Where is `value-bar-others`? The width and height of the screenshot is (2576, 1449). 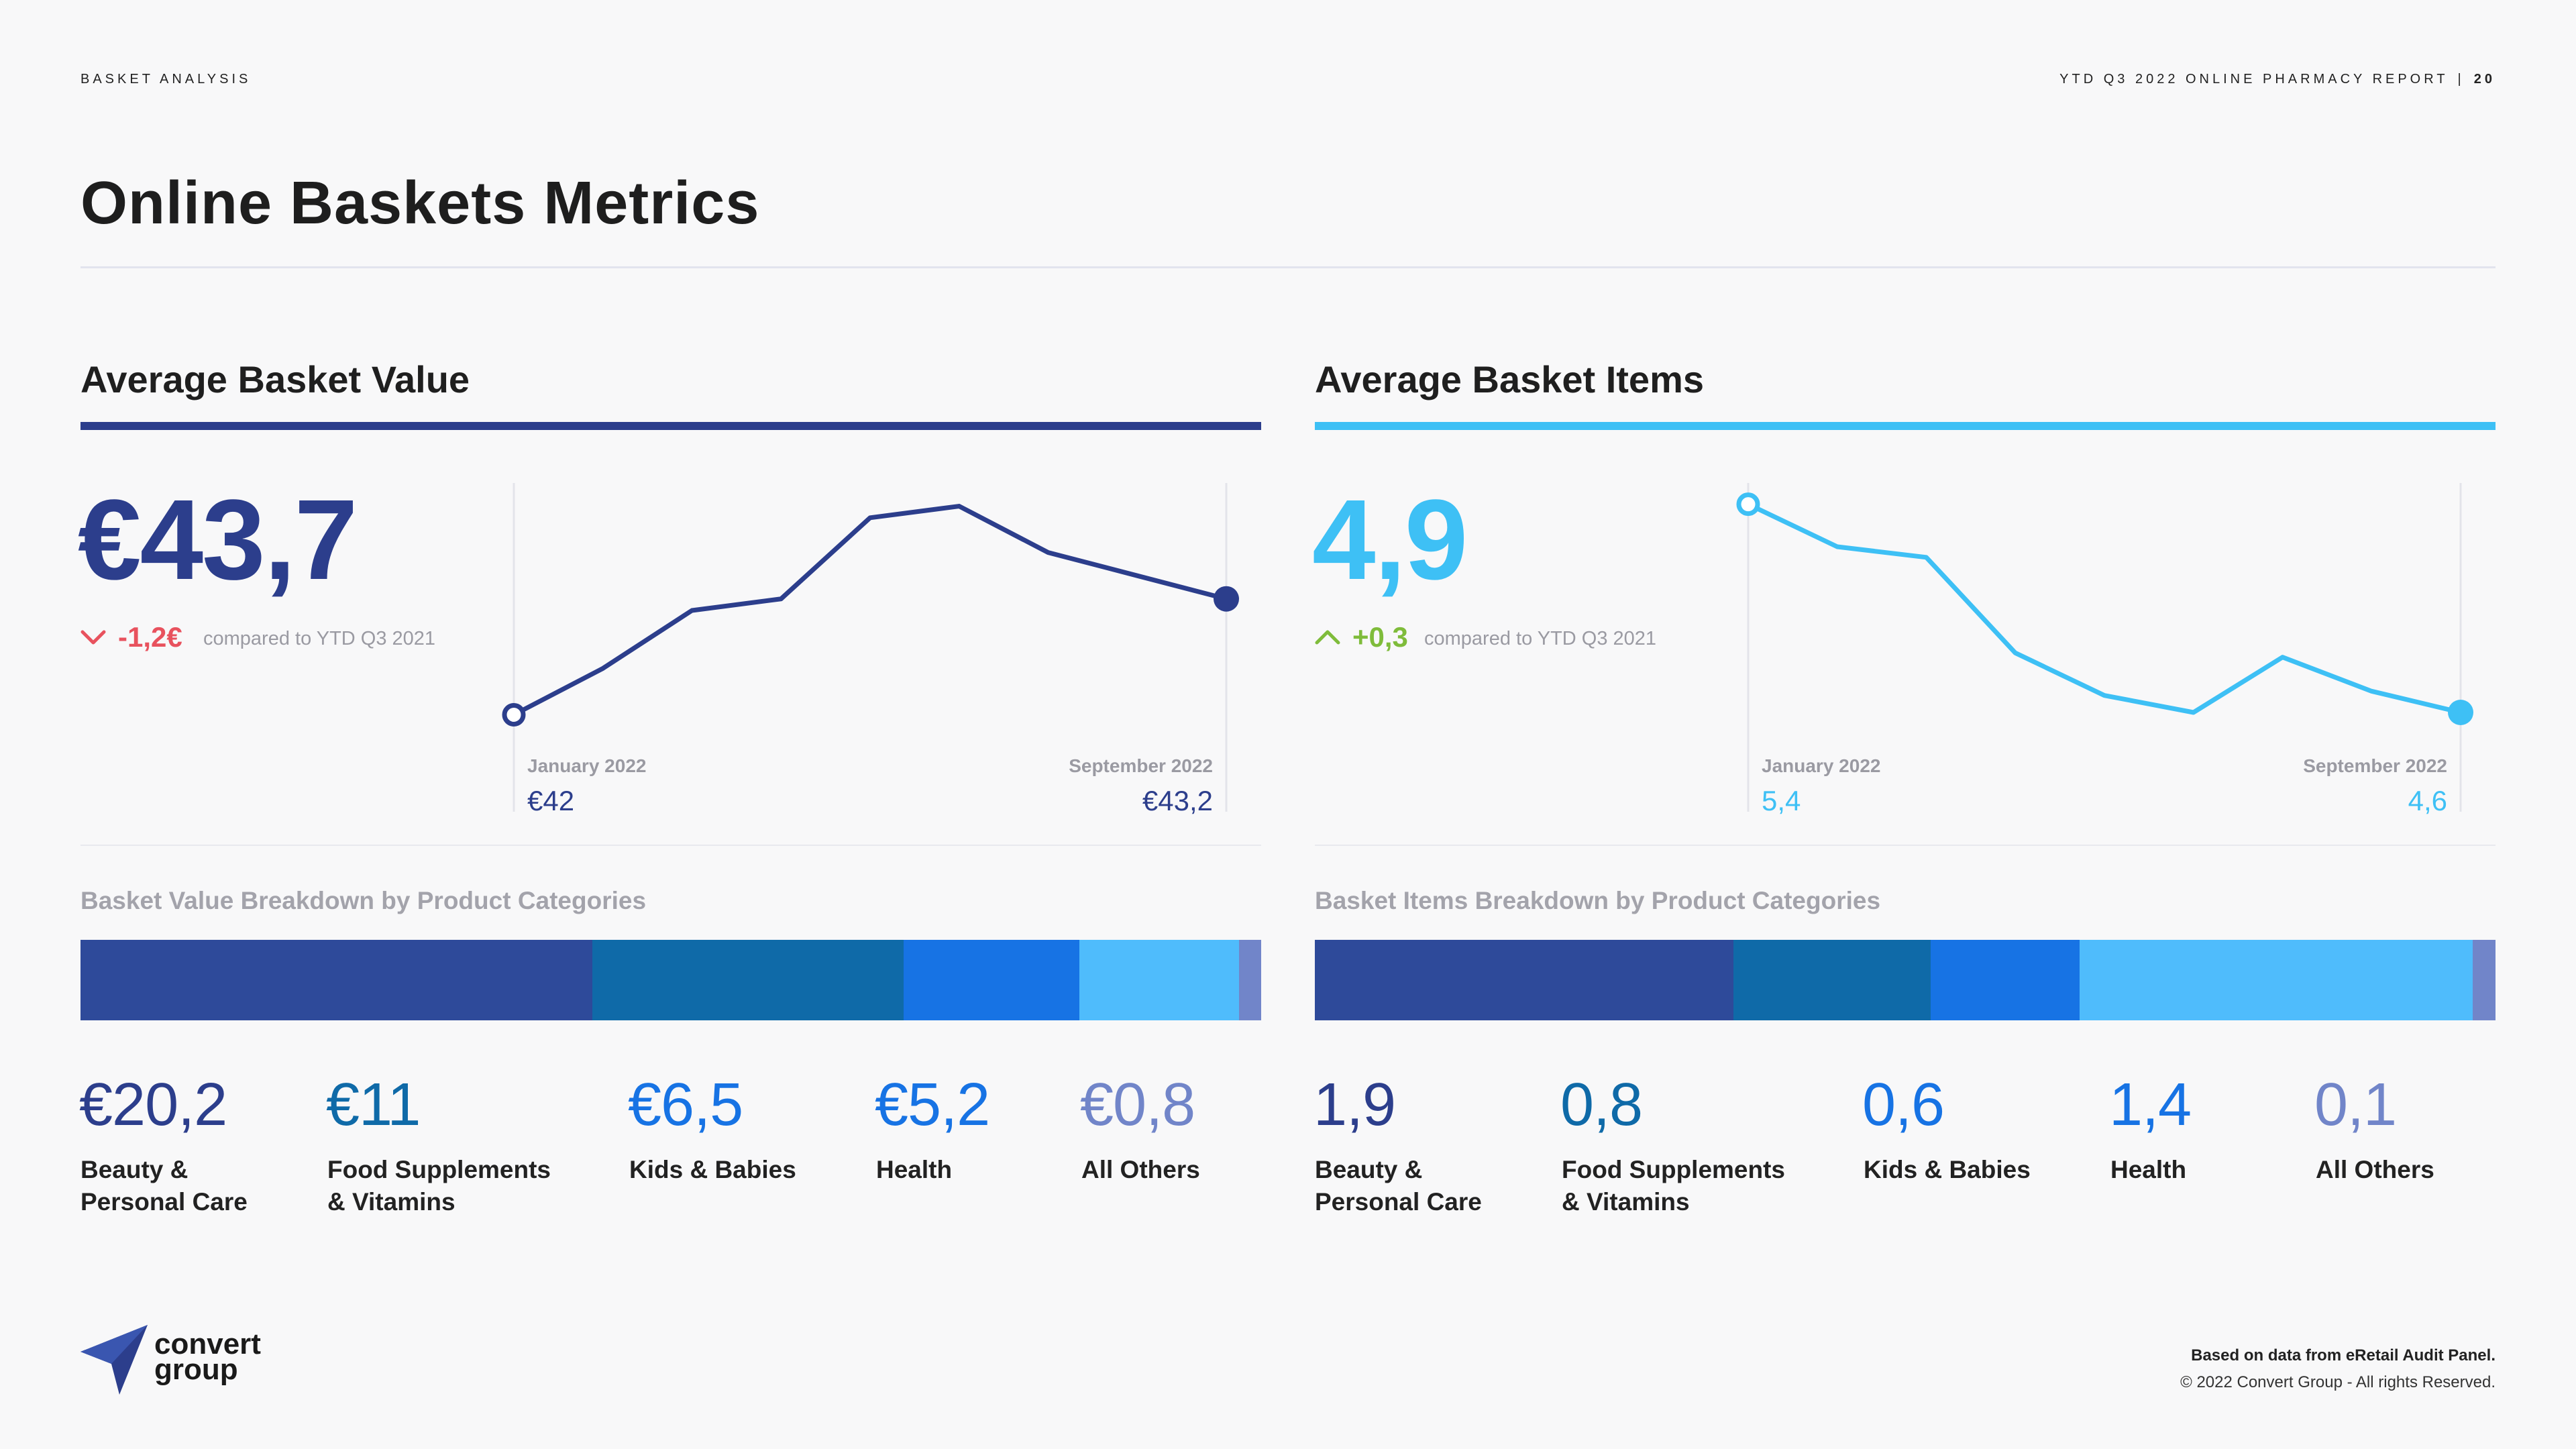
value-bar-others is located at coordinates (1250, 980).